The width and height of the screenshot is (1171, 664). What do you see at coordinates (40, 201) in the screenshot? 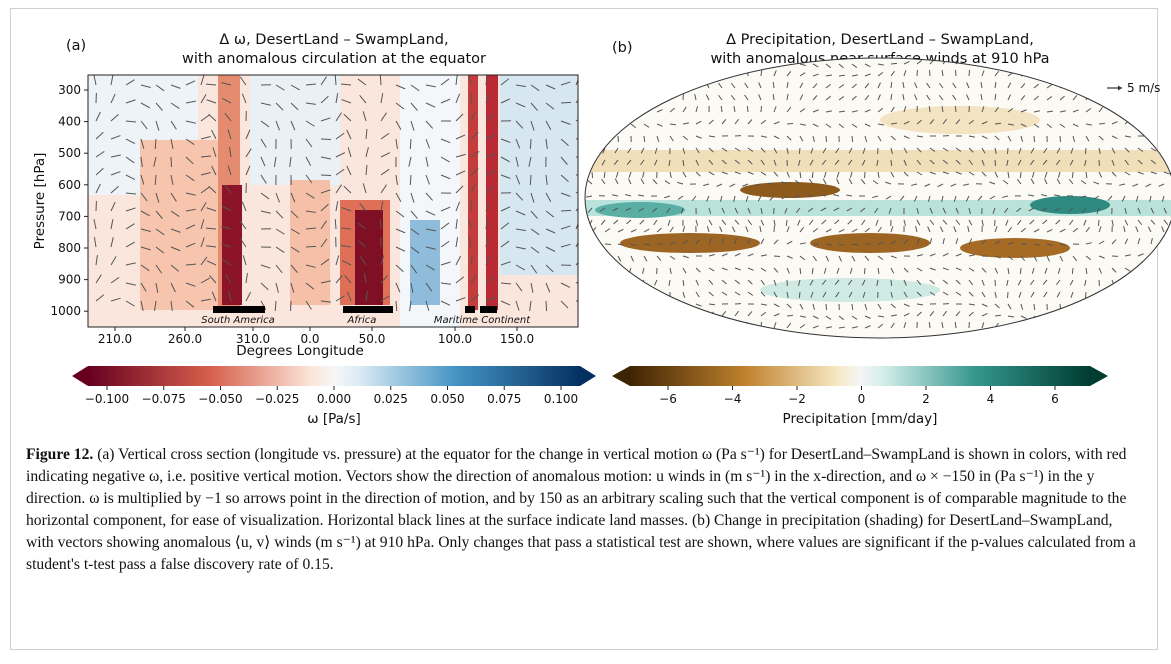
I see `y-axis-label: Pressure [hPa]` at bounding box center [40, 201].